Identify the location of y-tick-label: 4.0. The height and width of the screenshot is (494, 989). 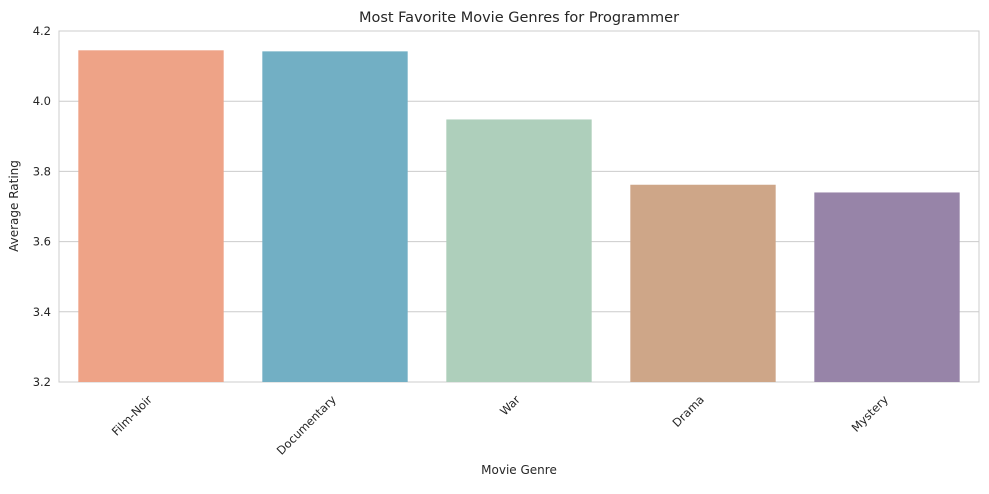
(42, 101).